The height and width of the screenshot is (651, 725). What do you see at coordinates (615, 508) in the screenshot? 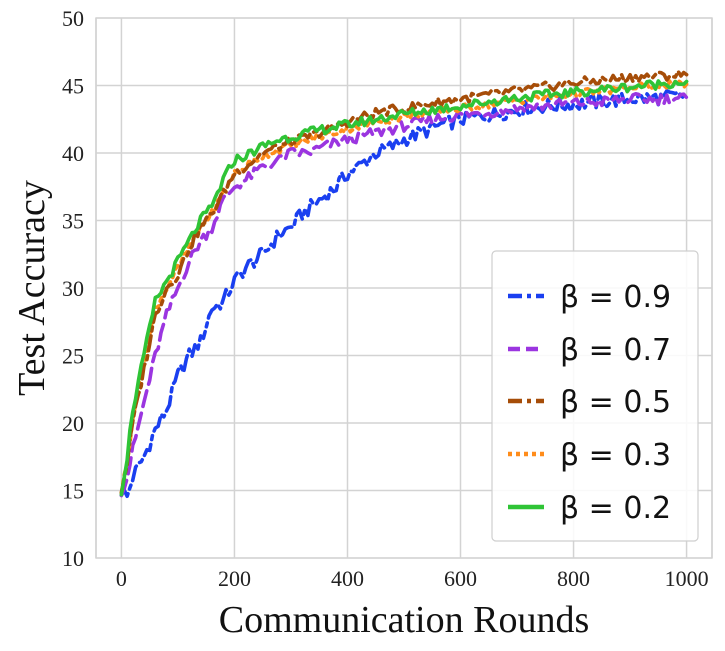
I see `legend-label: β = 0.2` at bounding box center [615, 508].